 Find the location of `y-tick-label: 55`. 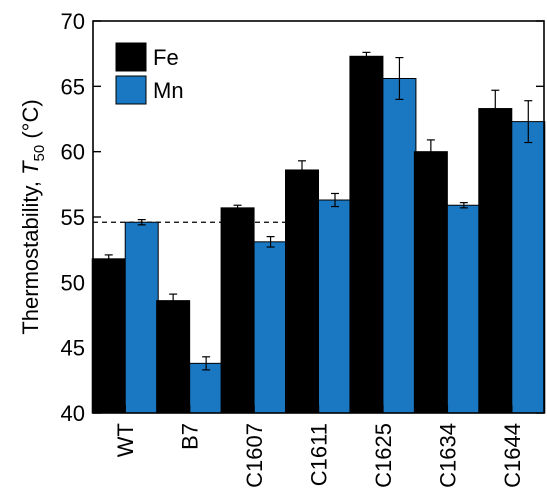

y-tick-label: 55 is located at coordinates (73, 217).